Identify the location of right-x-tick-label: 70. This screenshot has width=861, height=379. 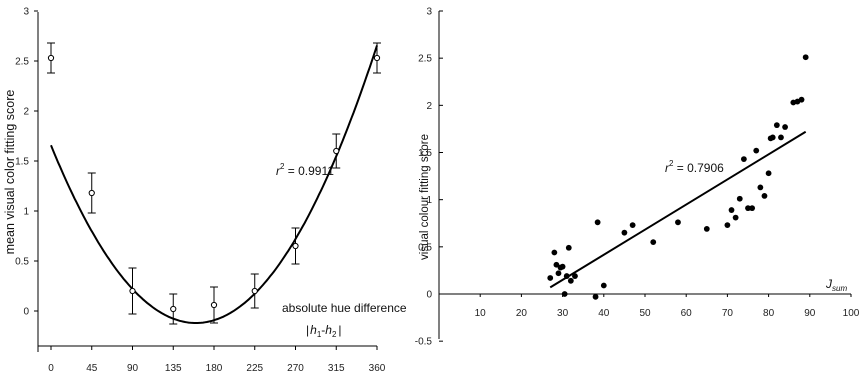
(728, 313).